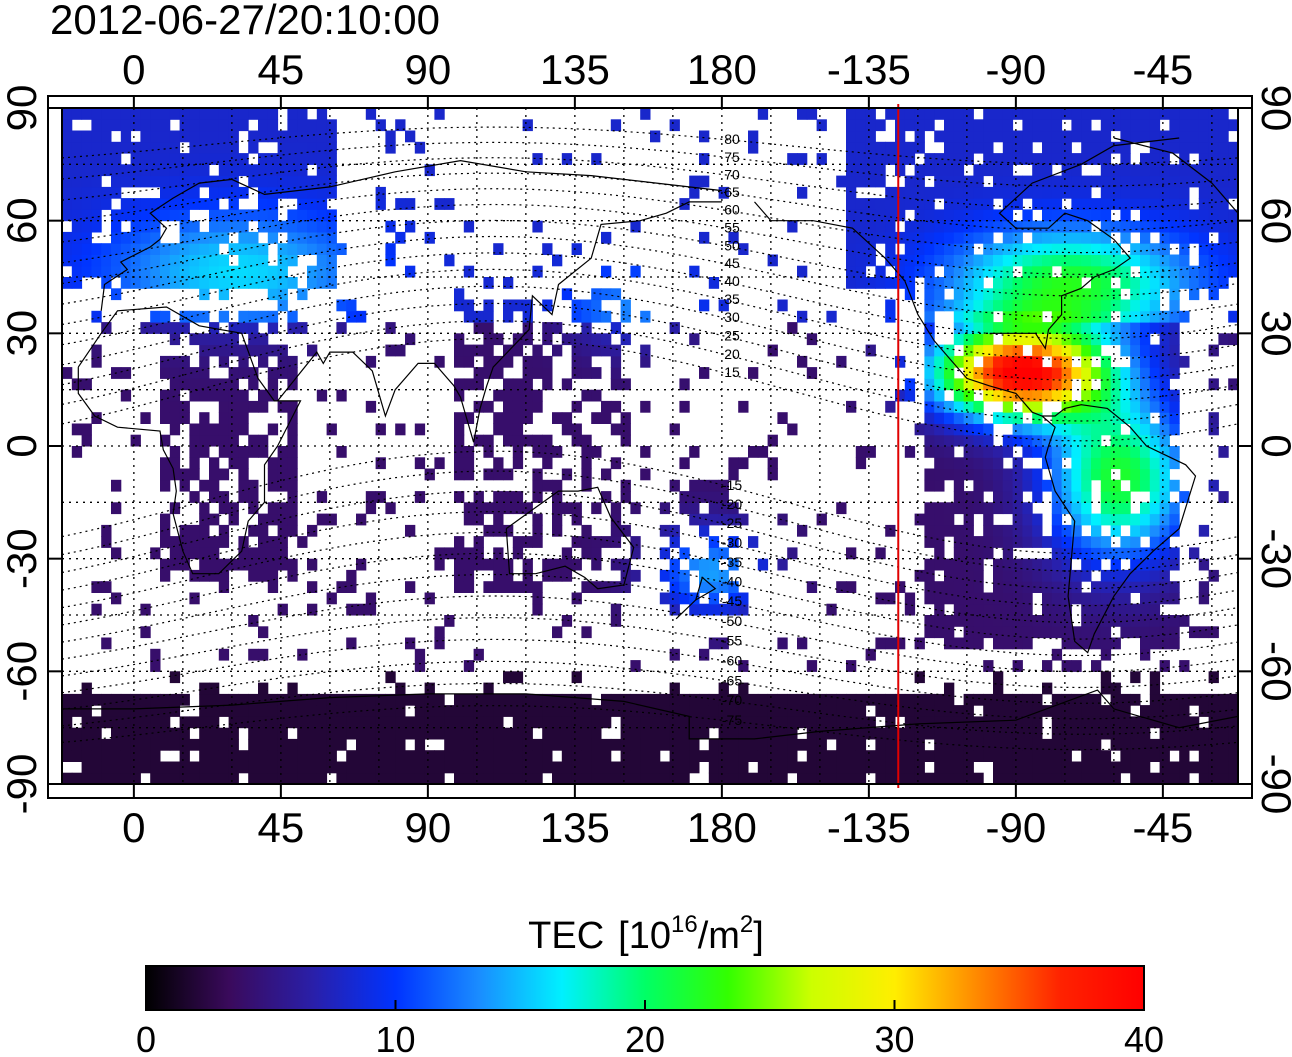 The width and height of the screenshot is (1292, 1057). I want to click on magnetic-contour, so click(650, 671).